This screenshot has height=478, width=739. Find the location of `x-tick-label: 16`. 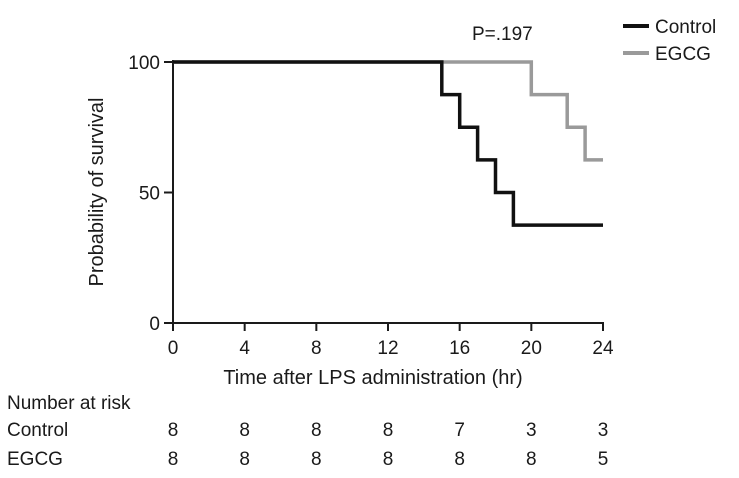

x-tick-label: 16 is located at coordinates (459, 348).